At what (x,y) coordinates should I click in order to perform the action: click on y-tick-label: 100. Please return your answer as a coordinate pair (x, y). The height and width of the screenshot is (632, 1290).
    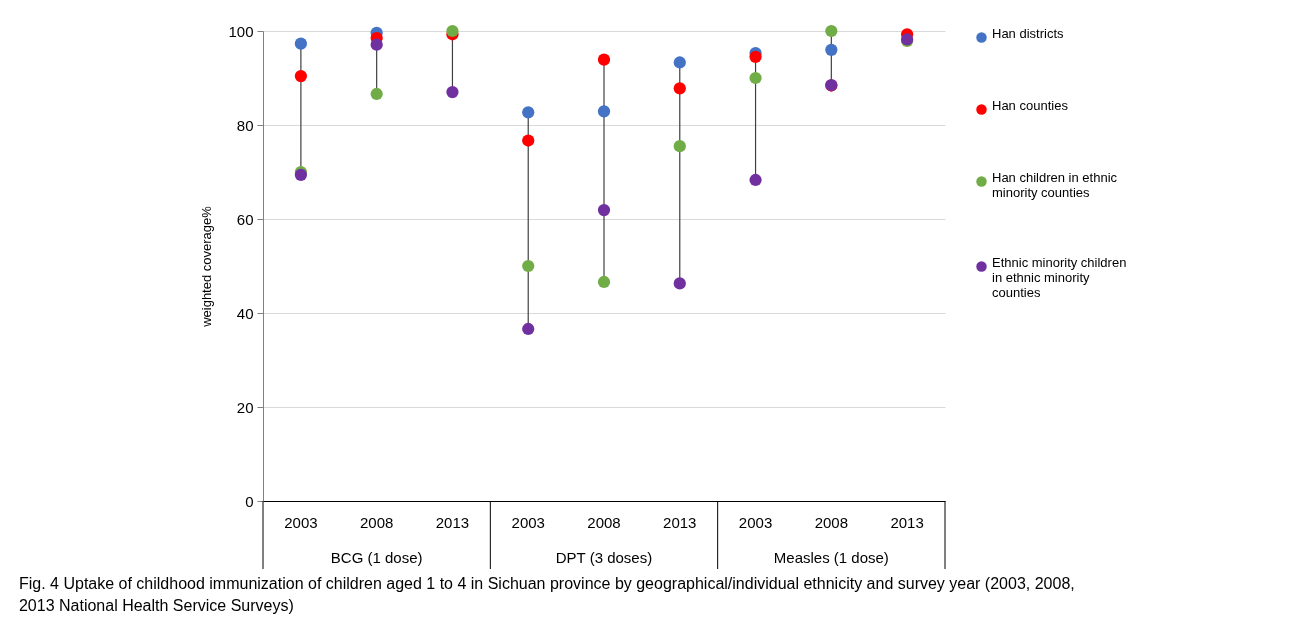
    Looking at the image, I should click on (241, 31).